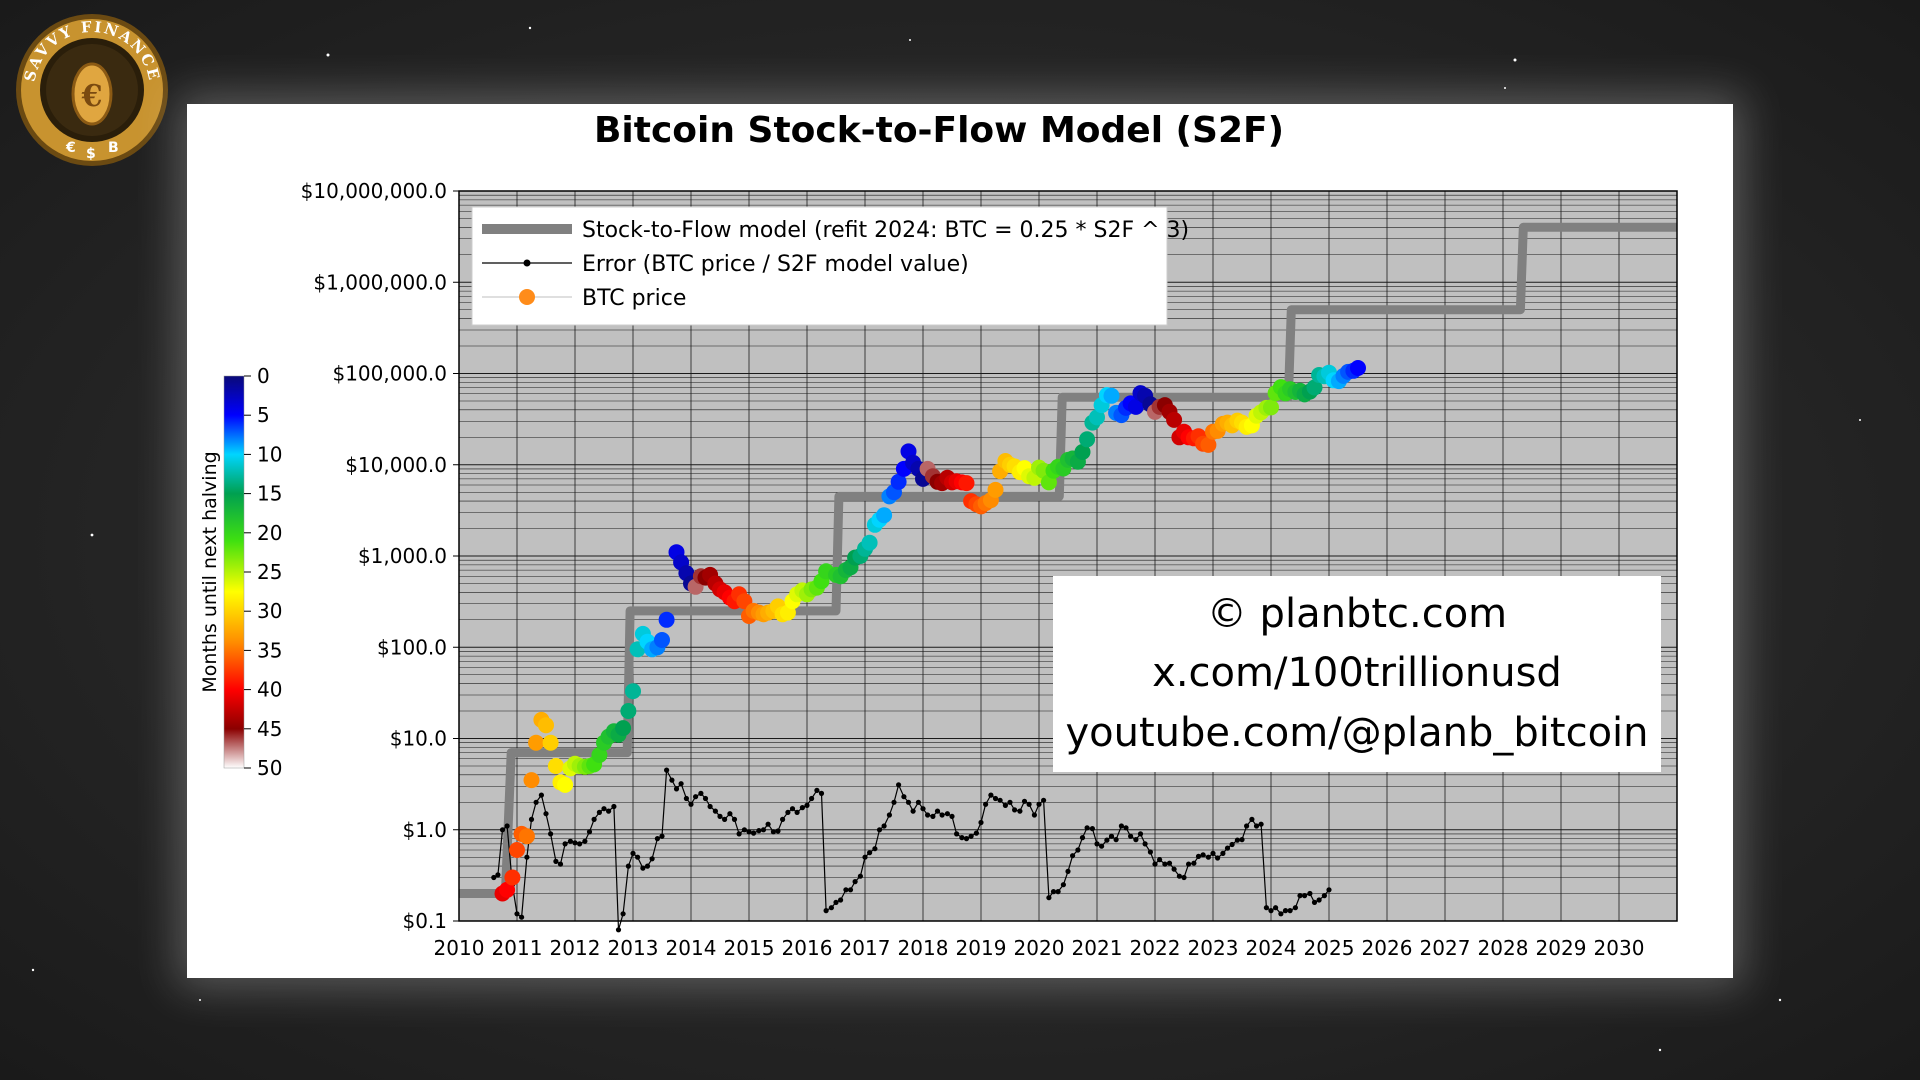 Image resolution: width=1920 pixels, height=1080 pixels. I want to click on y-tick-label: $1,000,000.0, so click(380, 282).